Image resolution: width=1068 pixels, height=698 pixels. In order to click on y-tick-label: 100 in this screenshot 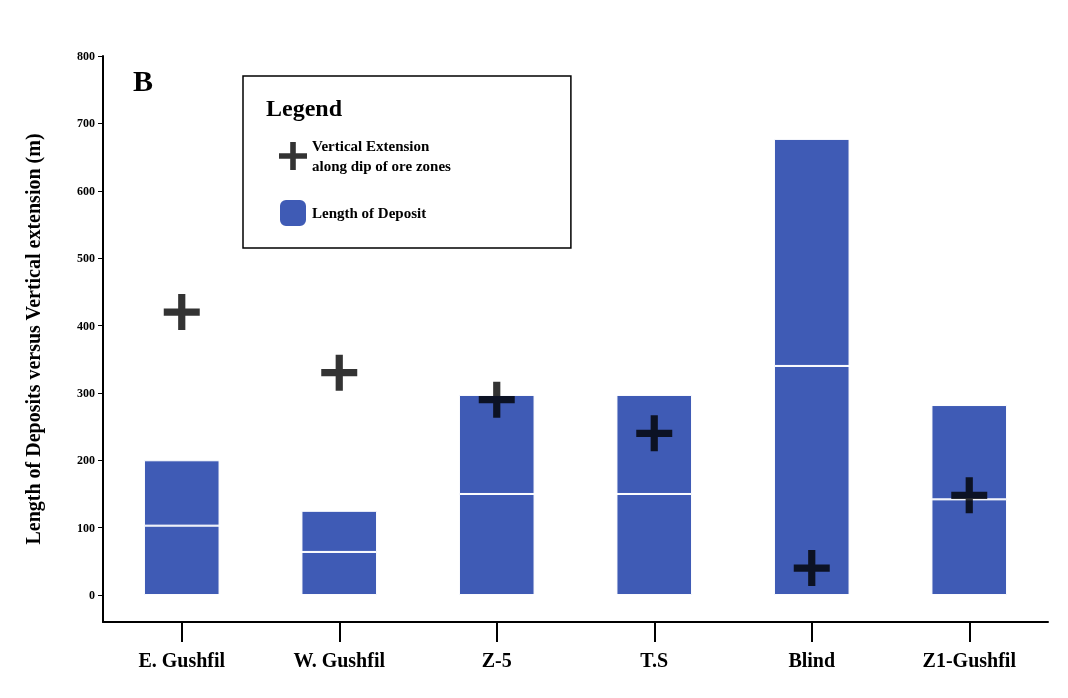, I will do `click(86, 527)`.